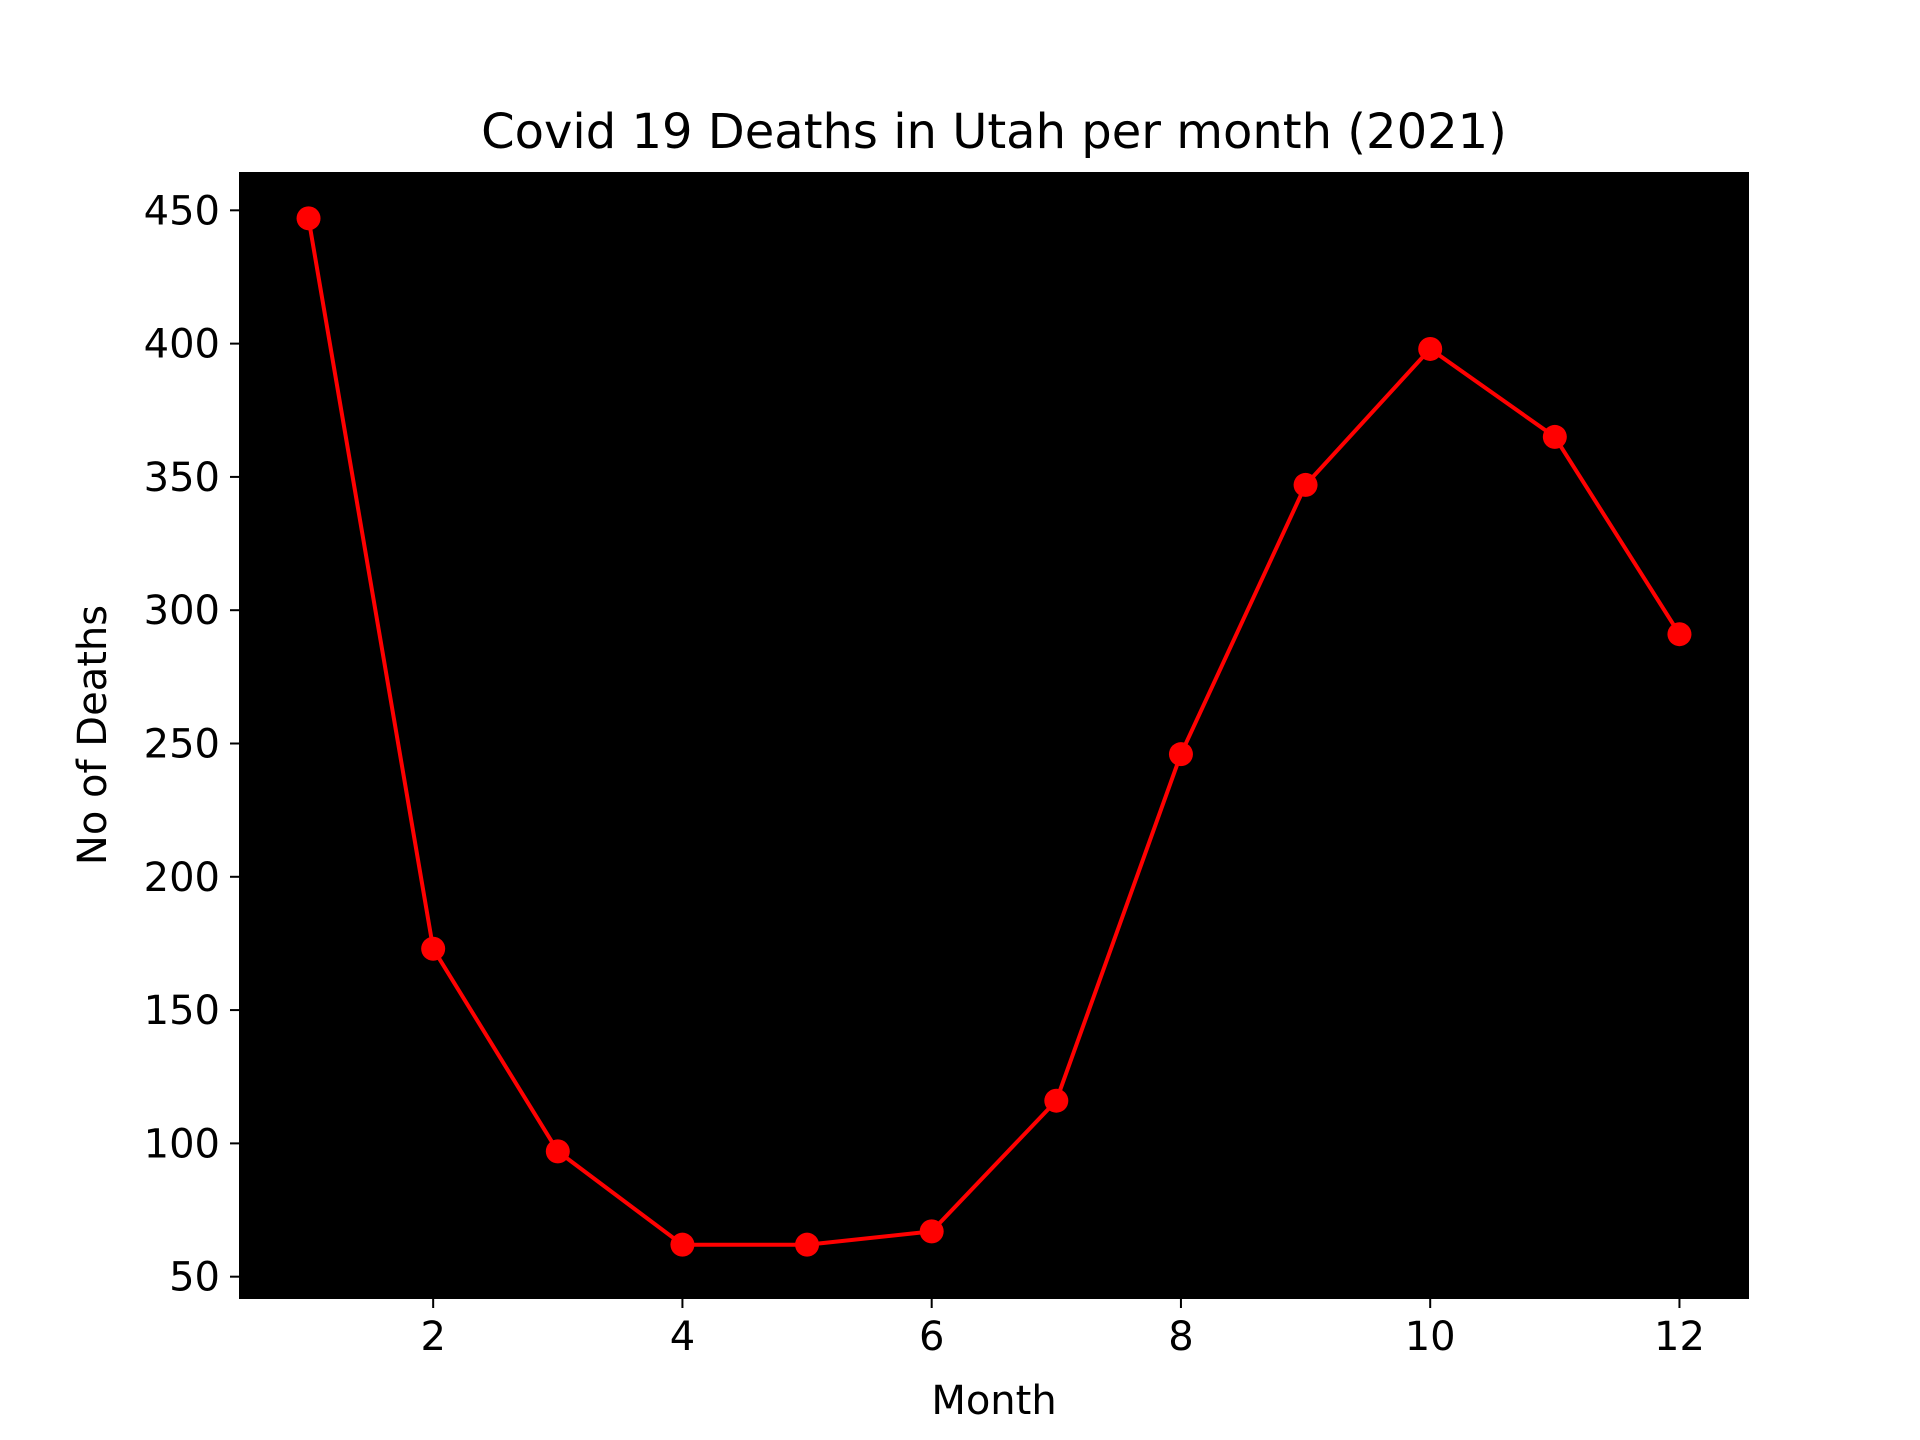  Describe the element at coordinates (1679, 1337) in the screenshot. I see `x-tick-label: 12` at that location.